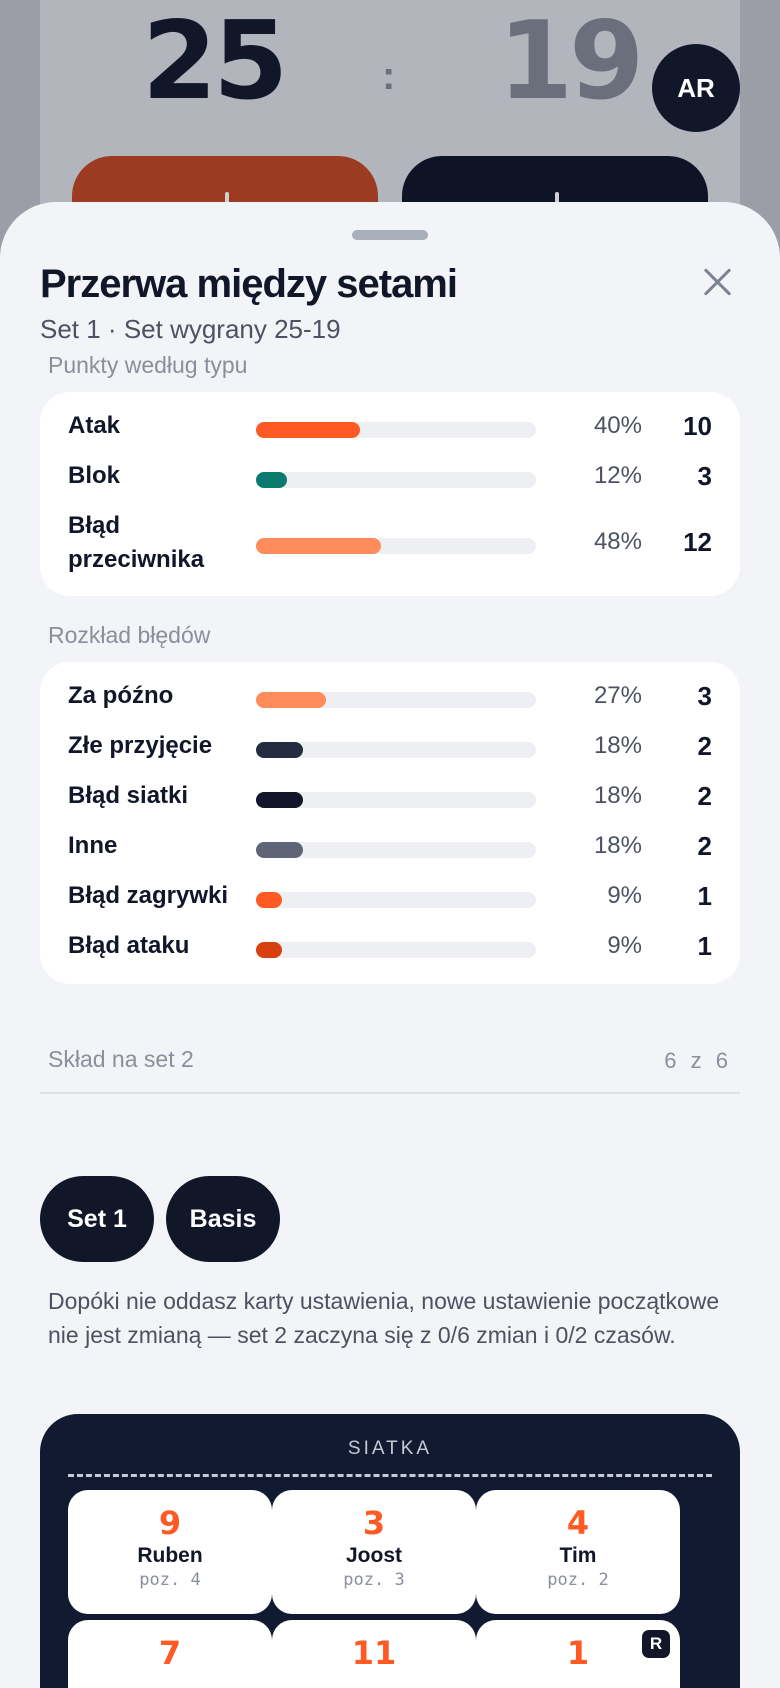 The image size is (780, 1688). I want to click on error-breakdown-label: Rozkład błędów, so click(129, 635).